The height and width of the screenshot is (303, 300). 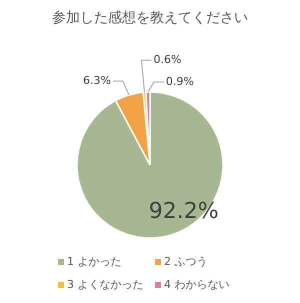 I want to click on chart-title: 参加した感想を教えてください, so click(x=150, y=18).